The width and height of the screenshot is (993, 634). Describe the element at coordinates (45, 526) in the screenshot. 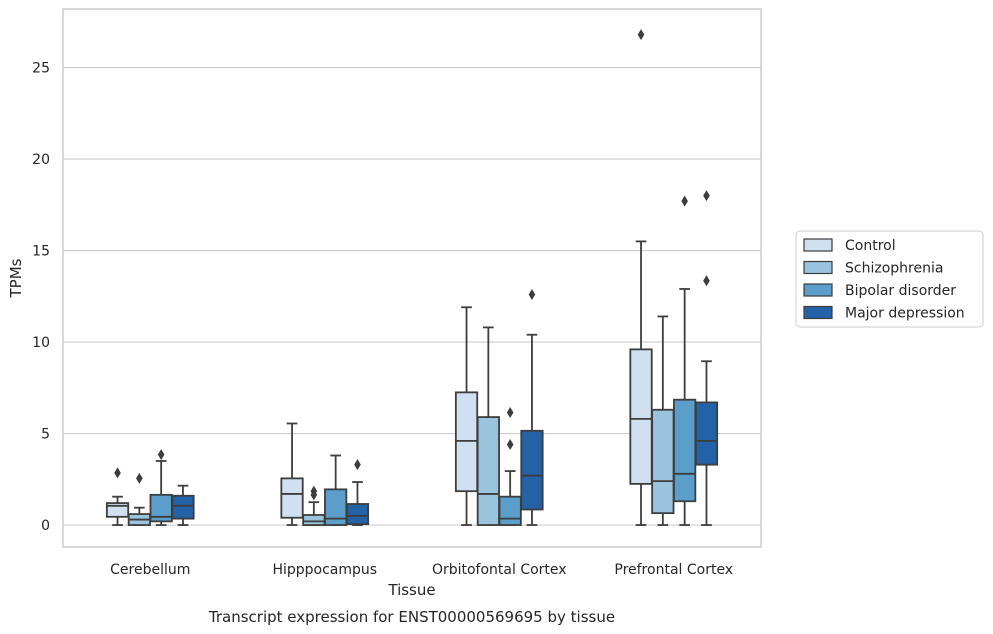

I see `y-tick-label: 0` at that location.